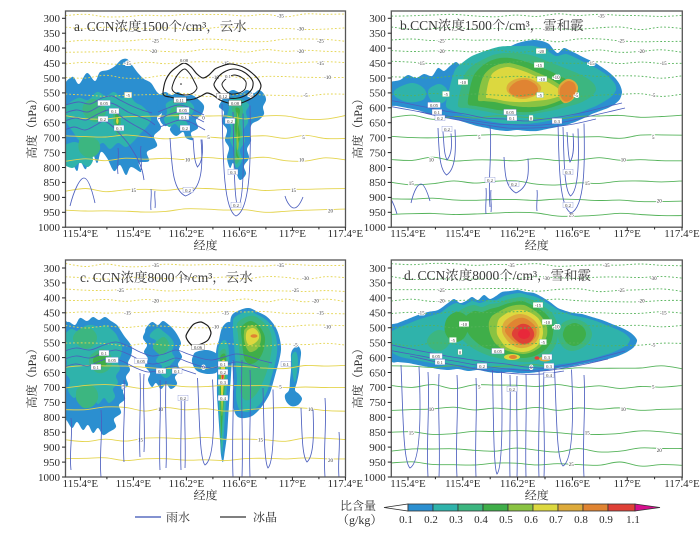 The height and width of the screenshot is (534, 700). Describe the element at coordinates (581, 520) in the screenshot. I see `svg-text: 0.8` at that location.